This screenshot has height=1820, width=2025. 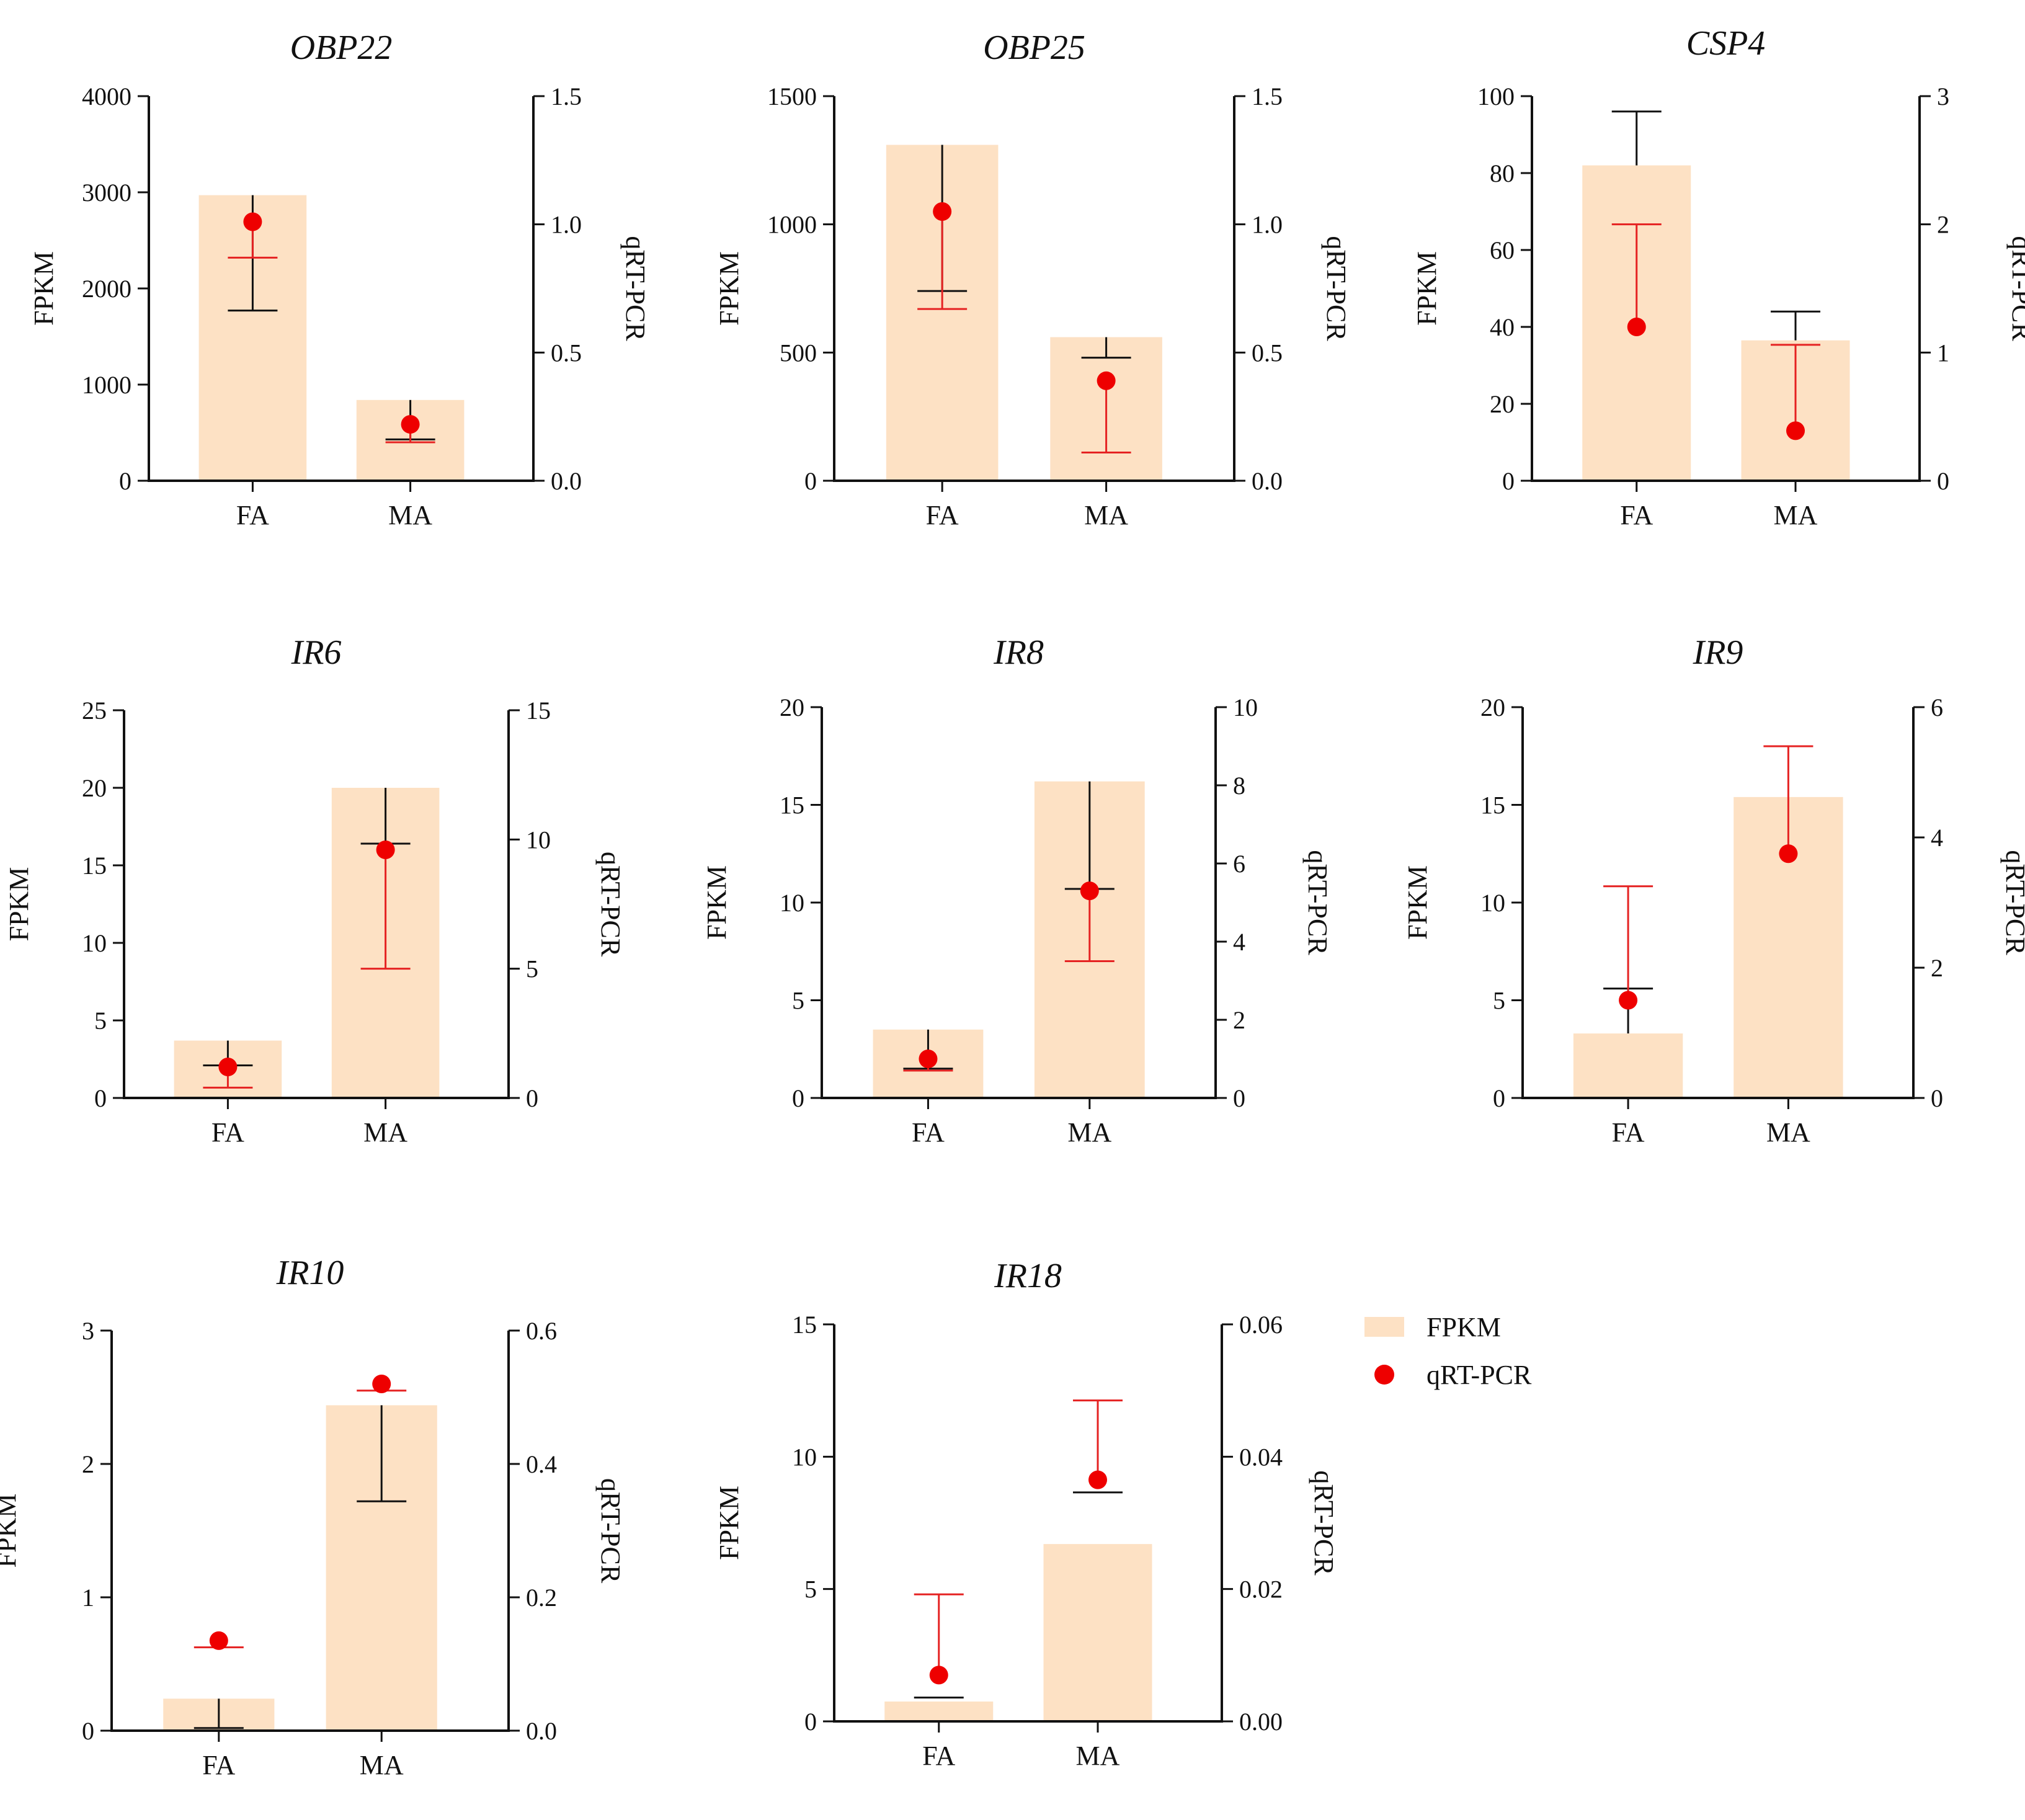 I want to click on chart-title: CSP4, so click(x=1726, y=43).